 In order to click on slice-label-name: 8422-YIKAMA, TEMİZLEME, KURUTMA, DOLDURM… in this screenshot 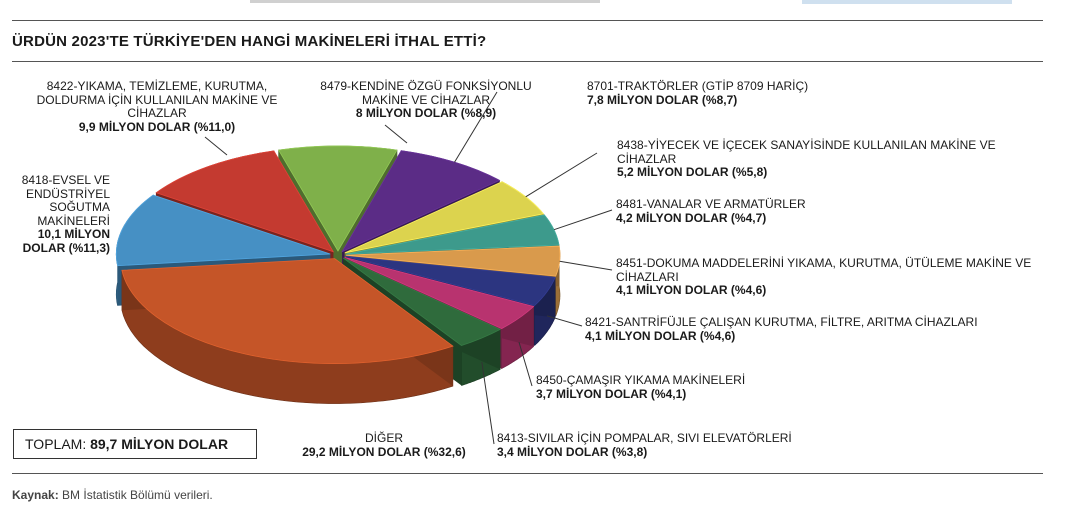, I will do `click(157, 99)`.